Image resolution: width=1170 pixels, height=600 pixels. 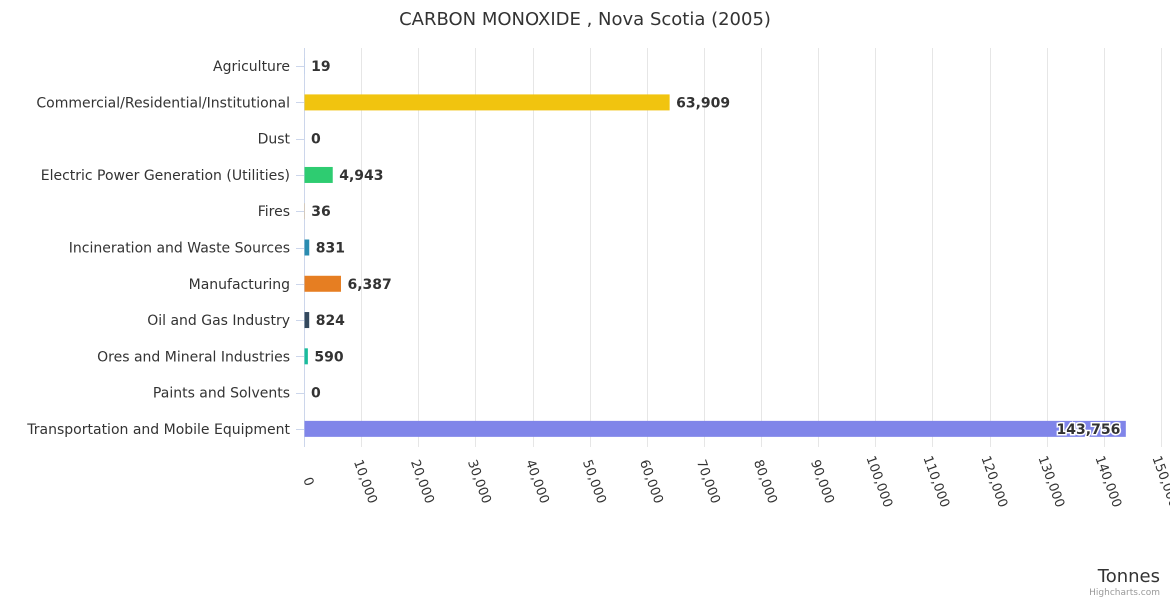 What do you see at coordinates (1128, 576) in the screenshot?
I see `value-axis-title: Tonnes` at bounding box center [1128, 576].